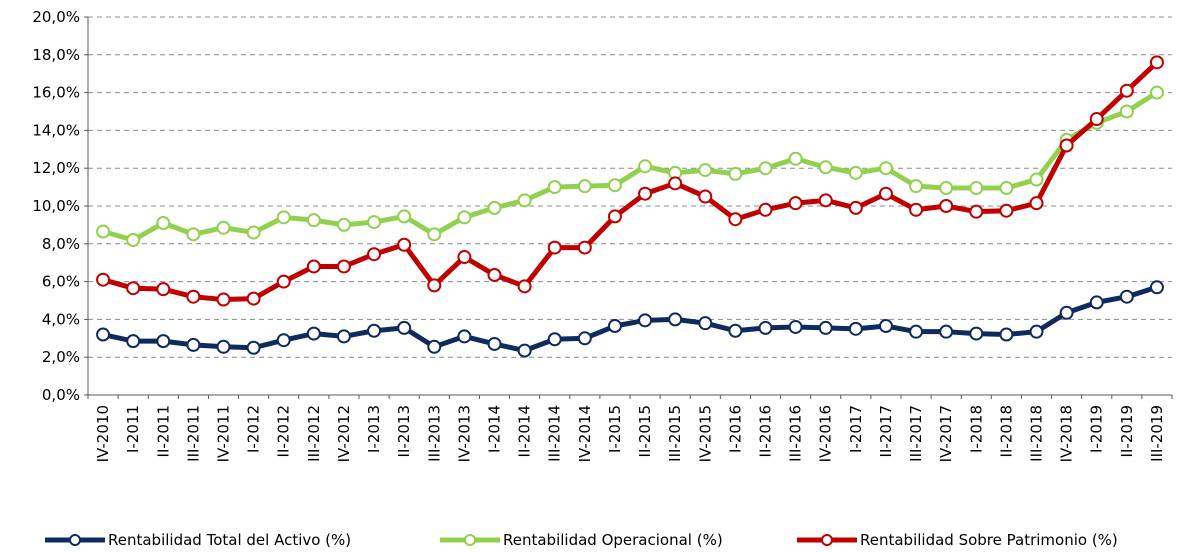  Describe the element at coordinates (766, 431) in the screenshot. I see `x-tick-label: II-2016` at that location.